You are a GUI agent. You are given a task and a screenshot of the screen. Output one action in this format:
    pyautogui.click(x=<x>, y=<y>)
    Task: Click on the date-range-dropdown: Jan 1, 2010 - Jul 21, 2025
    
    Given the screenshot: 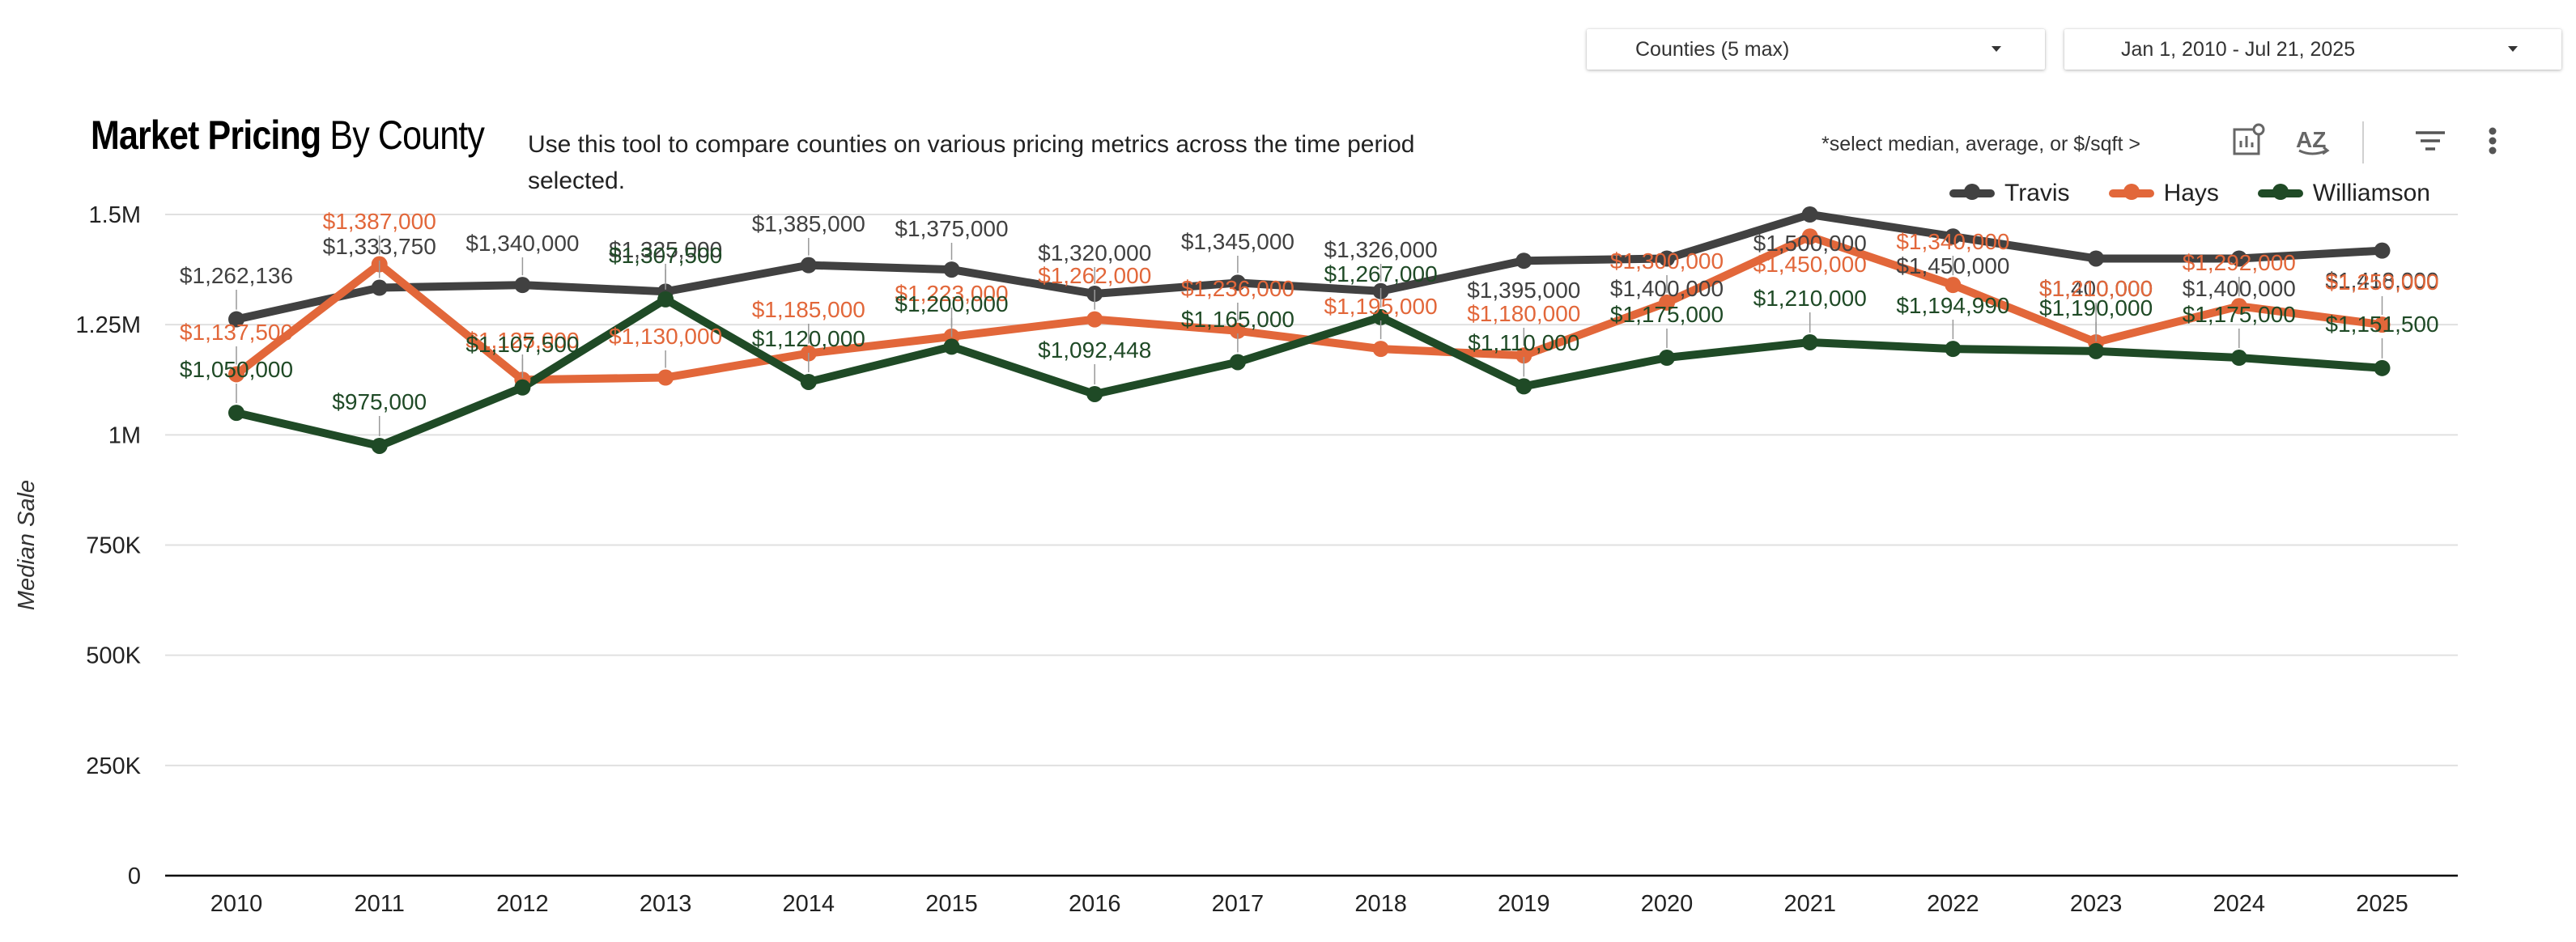 What is the action you would take?
    pyautogui.click(x=2312, y=49)
    